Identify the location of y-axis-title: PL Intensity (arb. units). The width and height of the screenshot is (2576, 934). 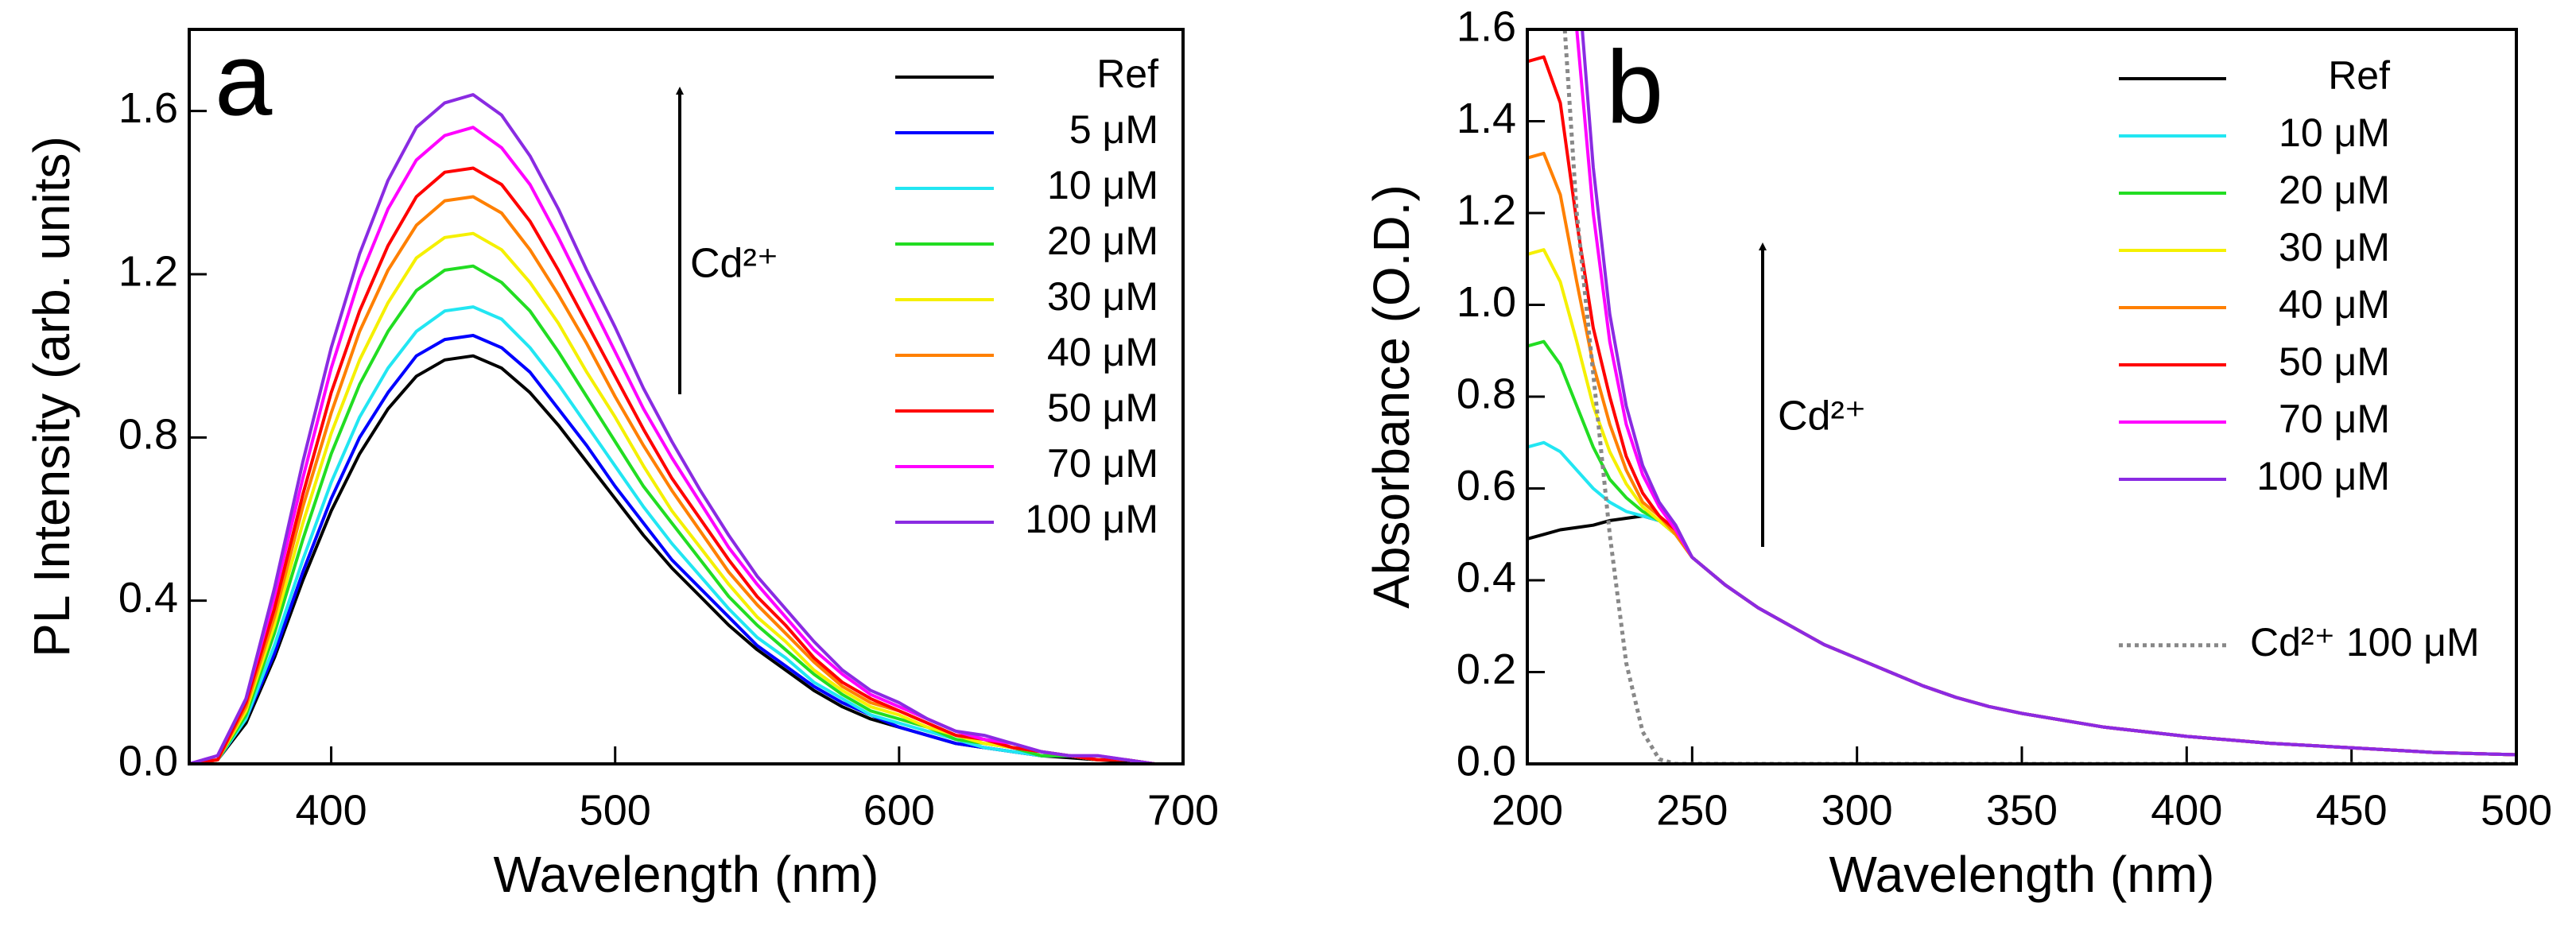
(52, 396).